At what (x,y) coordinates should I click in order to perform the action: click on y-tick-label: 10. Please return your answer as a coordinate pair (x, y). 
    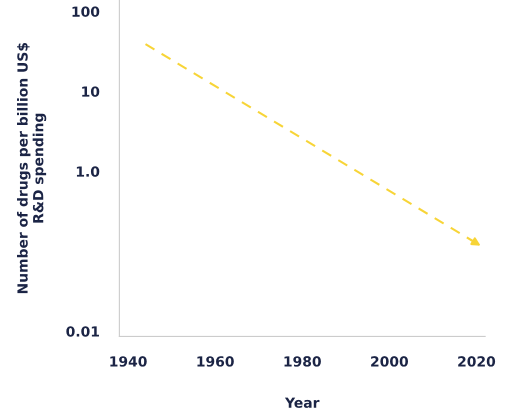
    Looking at the image, I should click on (91, 91).